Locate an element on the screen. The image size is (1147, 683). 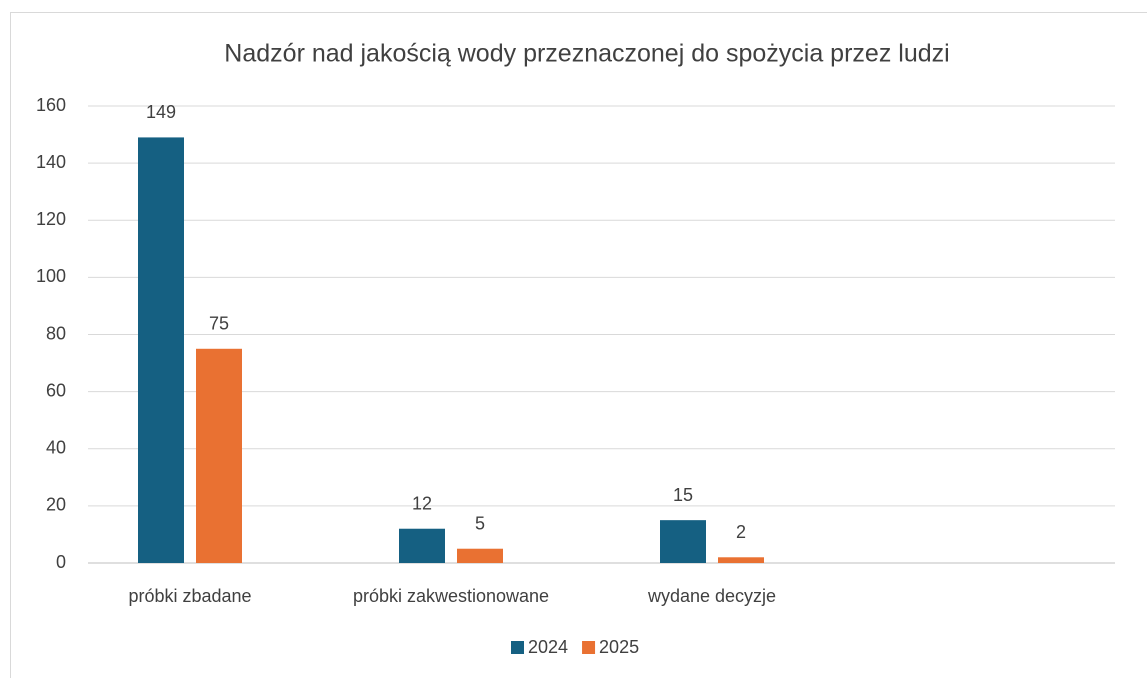
data-label: 75 is located at coordinates (219, 324).